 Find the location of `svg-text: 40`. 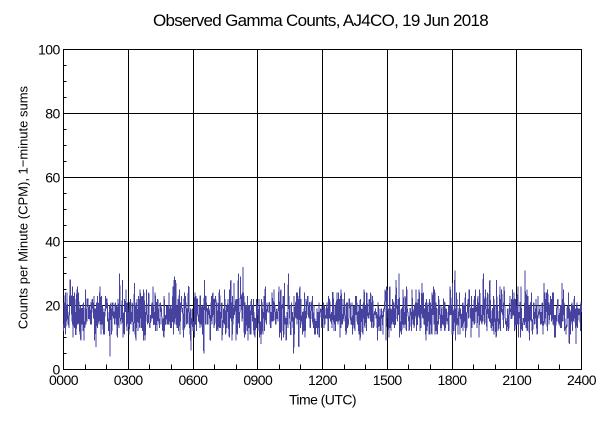

svg-text: 40 is located at coordinates (52, 241).